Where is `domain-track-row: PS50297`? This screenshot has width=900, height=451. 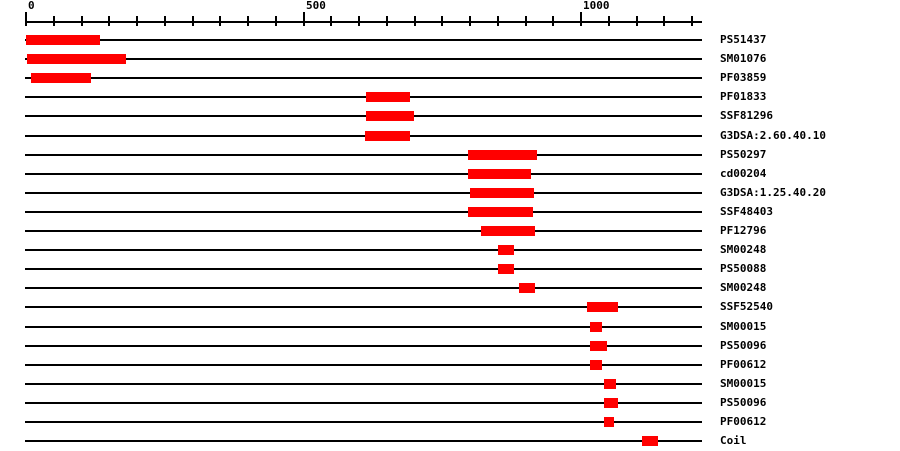 domain-track-row: PS50297 is located at coordinates (450, 155).